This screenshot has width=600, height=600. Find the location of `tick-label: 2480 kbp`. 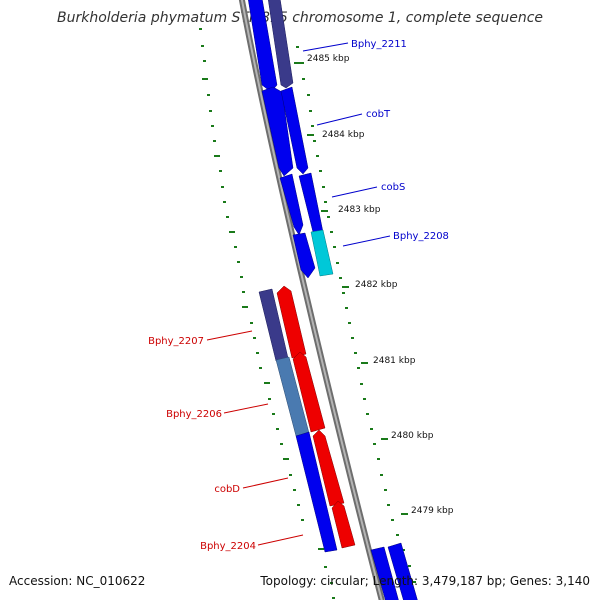

tick-label: 2480 kbp is located at coordinates (412, 436).